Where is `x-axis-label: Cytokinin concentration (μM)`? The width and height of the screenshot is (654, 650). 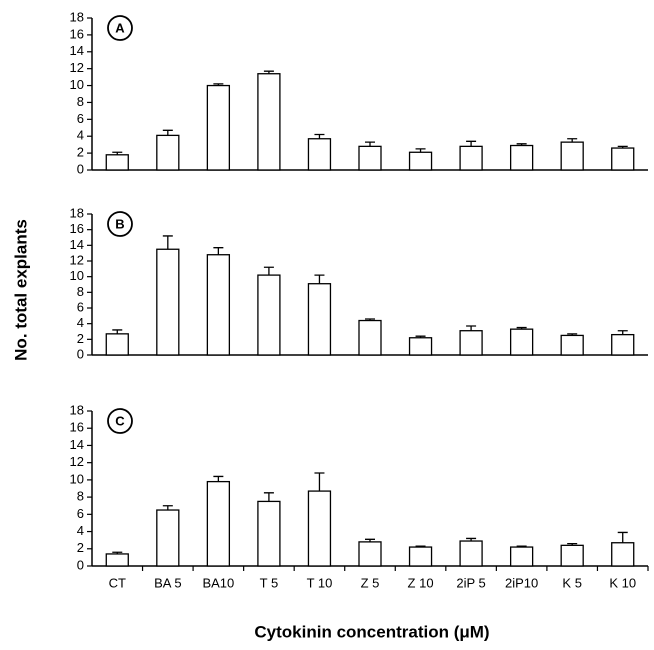 x-axis-label: Cytokinin concentration (μM) is located at coordinates (371, 631).